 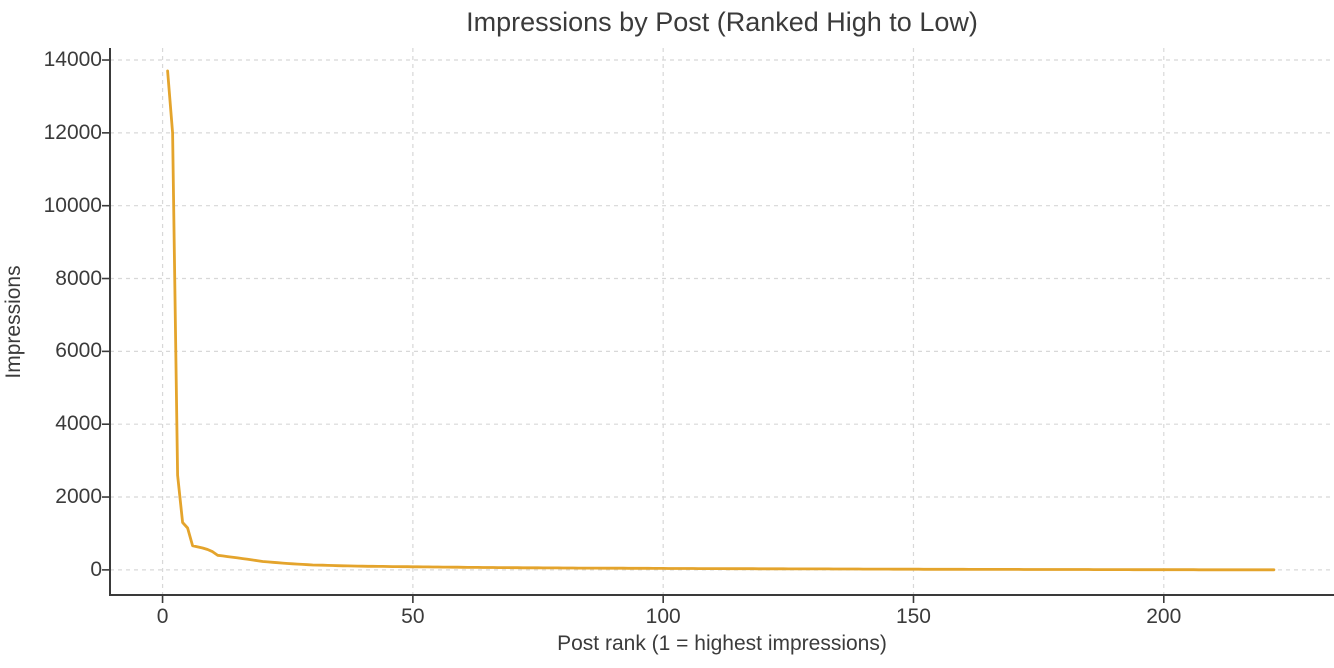 I want to click on y-tick-label: 0, so click(x=96, y=569).